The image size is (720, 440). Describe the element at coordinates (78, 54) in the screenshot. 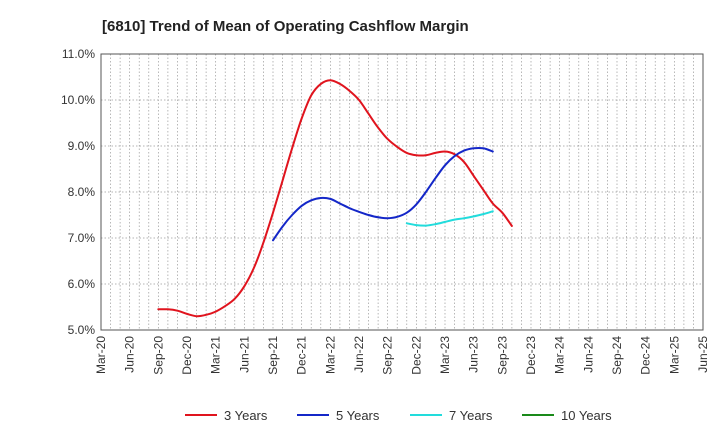

I see `y-tick-label: 11.0%` at that location.